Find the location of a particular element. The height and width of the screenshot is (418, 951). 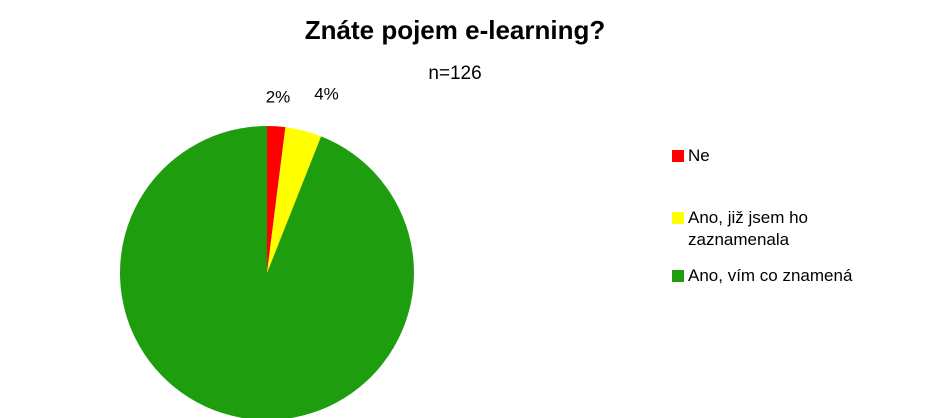

data-label: 4% is located at coordinates (326, 94).